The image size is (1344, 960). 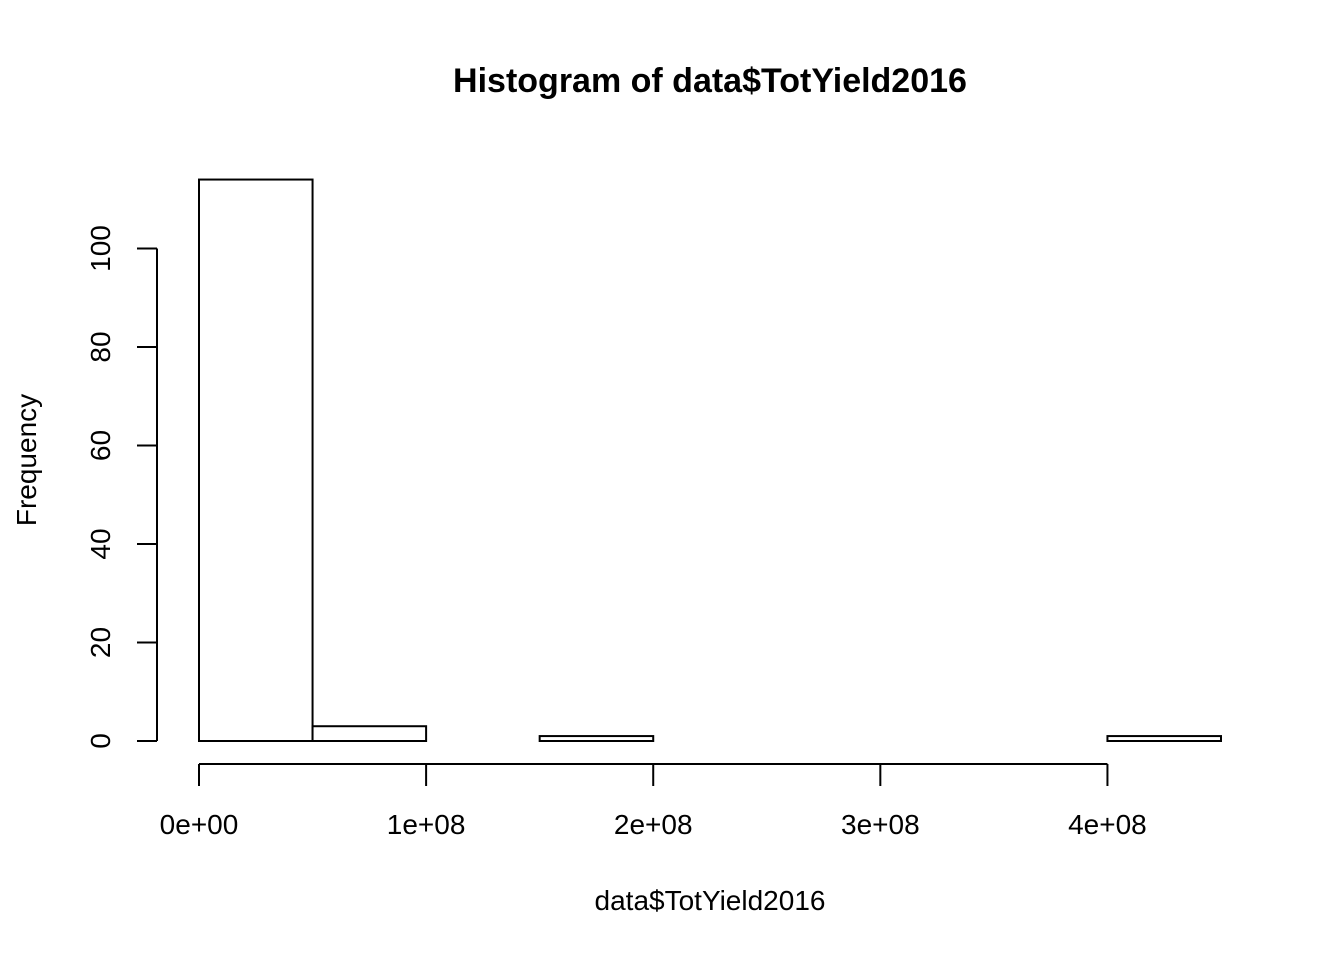 What do you see at coordinates (653, 824) in the screenshot?
I see `x-tick-label-2: 2e+08` at bounding box center [653, 824].